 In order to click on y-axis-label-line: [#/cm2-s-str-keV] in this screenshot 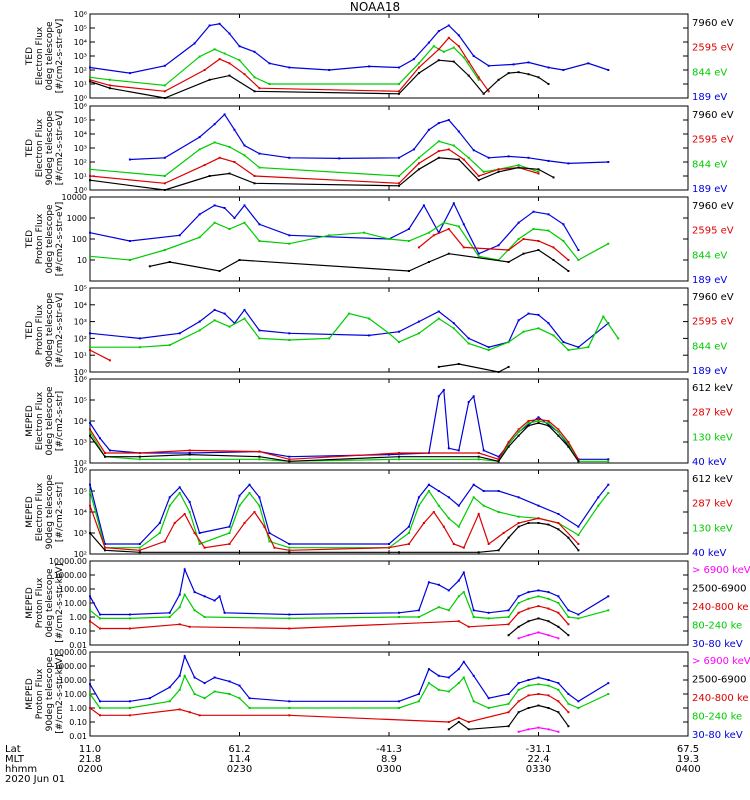, I will do `click(60, 602)`.